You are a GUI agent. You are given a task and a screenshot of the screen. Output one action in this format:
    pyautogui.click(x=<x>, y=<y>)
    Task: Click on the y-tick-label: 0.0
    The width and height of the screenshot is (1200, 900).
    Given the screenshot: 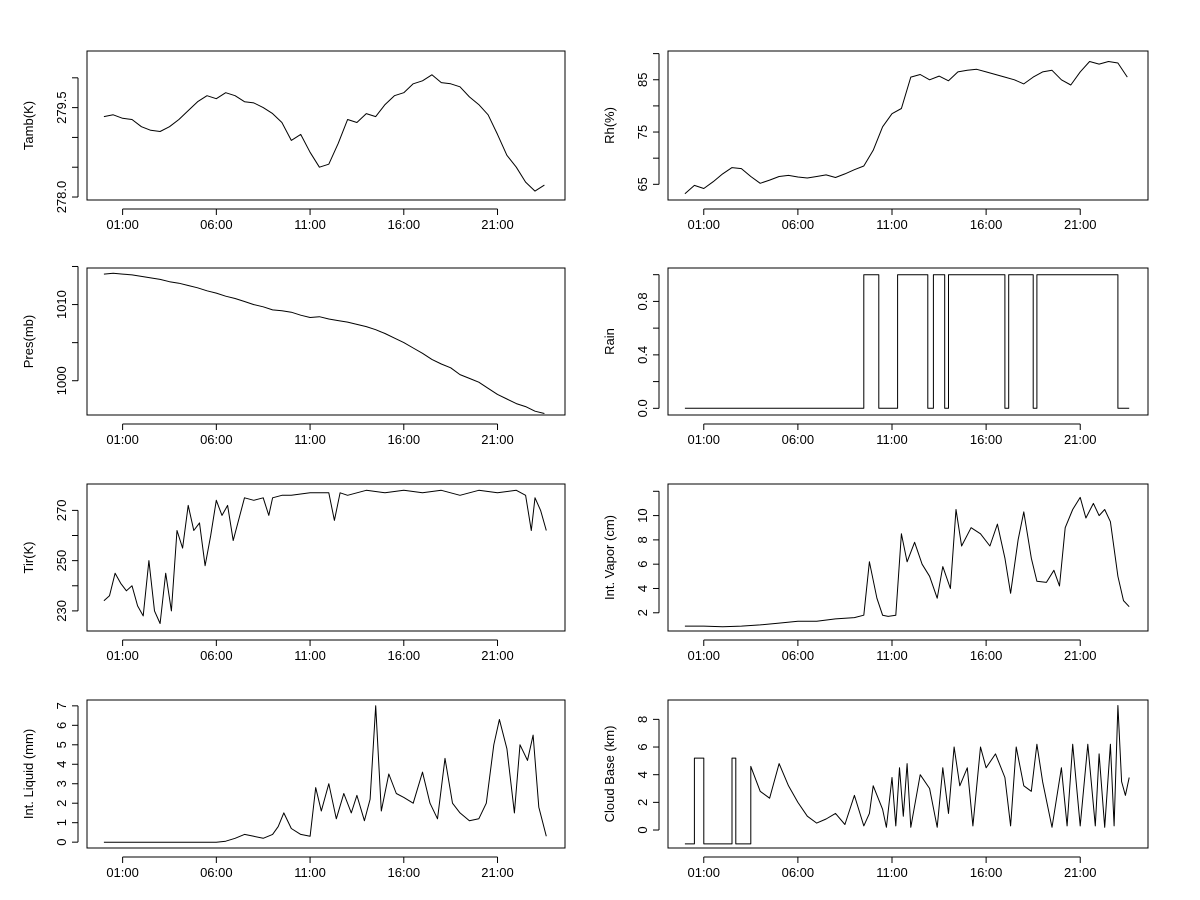 What is the action you would take?
    pyautogui.click(x=642, y=408)
    